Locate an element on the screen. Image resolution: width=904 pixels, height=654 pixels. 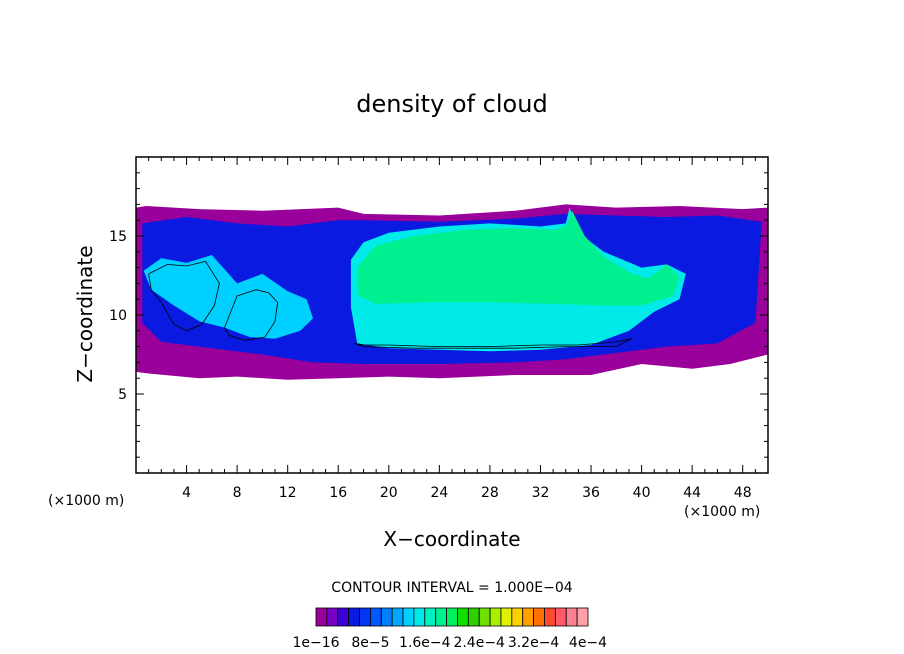
x-tick-label: 12 is located at coordinates (288, 493).